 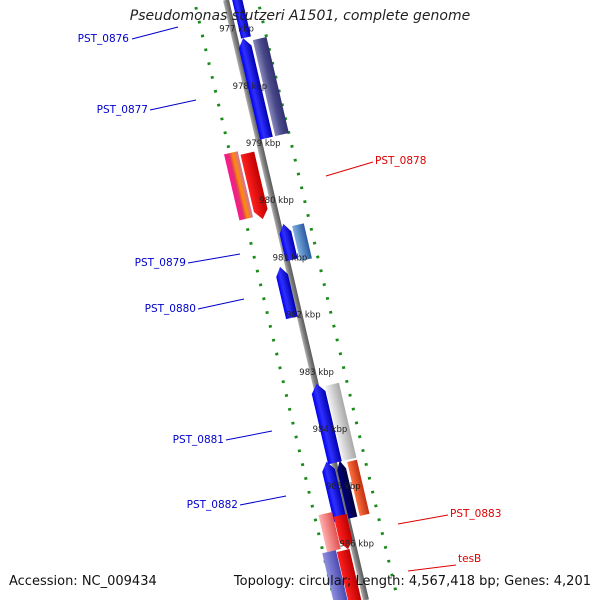 I want to click on gene-label: PST_0880, so click(x=170, y=309).